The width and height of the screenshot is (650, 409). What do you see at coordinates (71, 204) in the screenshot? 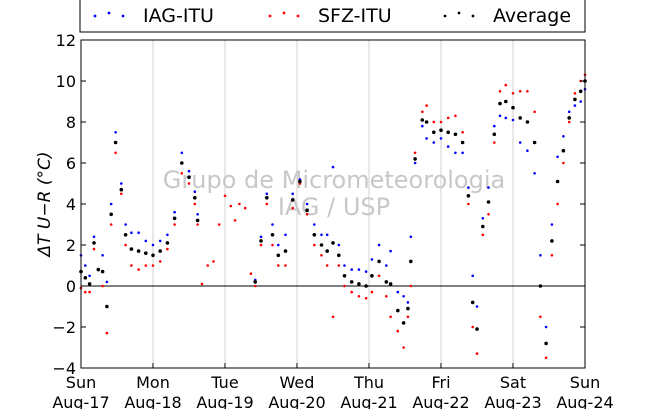
I see `y-tick-label-4: 4` at bounding box center [71, 204].